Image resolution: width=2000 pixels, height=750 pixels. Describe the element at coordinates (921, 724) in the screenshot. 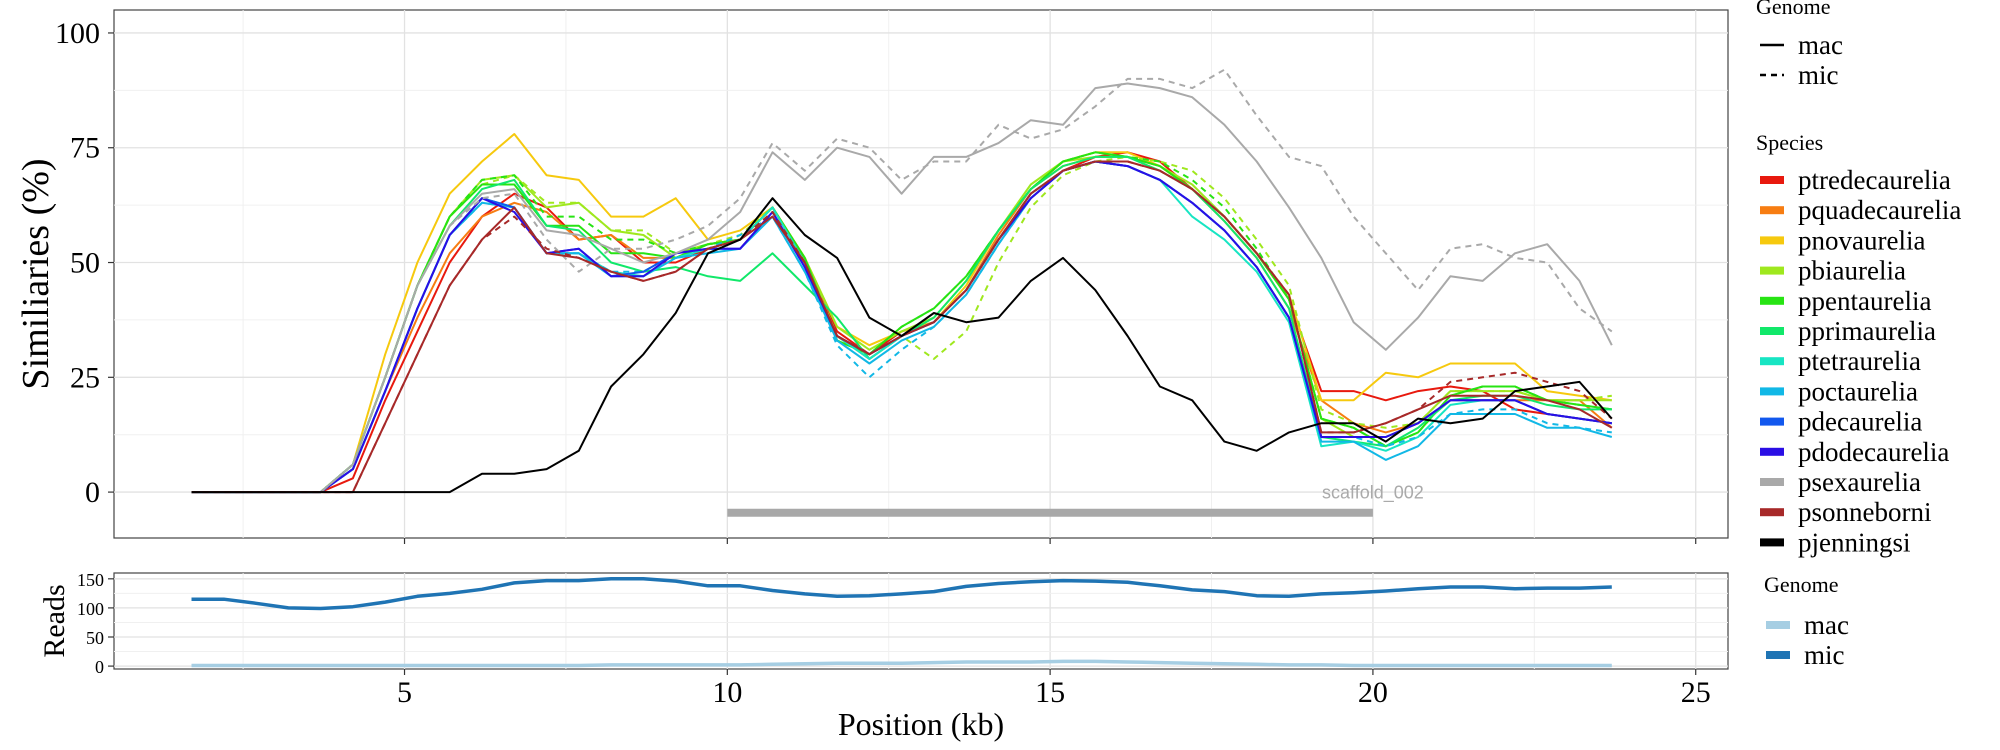

I see `x-axis-title: Position (kb)` at that location.